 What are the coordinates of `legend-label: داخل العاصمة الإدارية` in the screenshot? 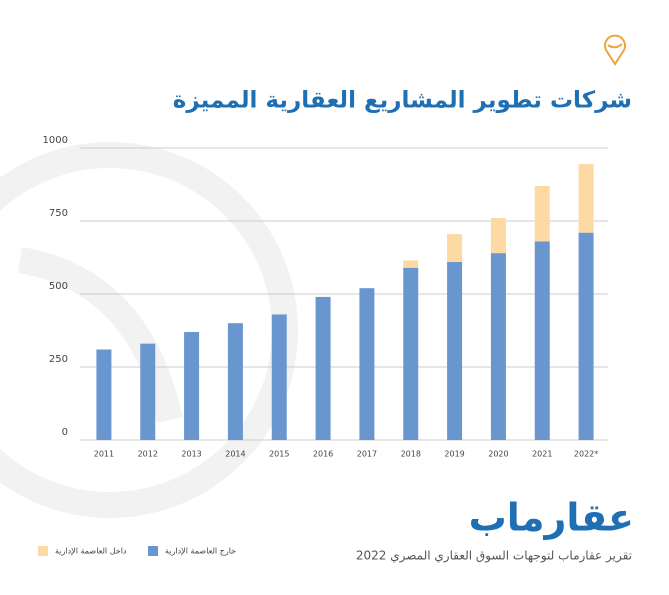 It's located at (91, 552).